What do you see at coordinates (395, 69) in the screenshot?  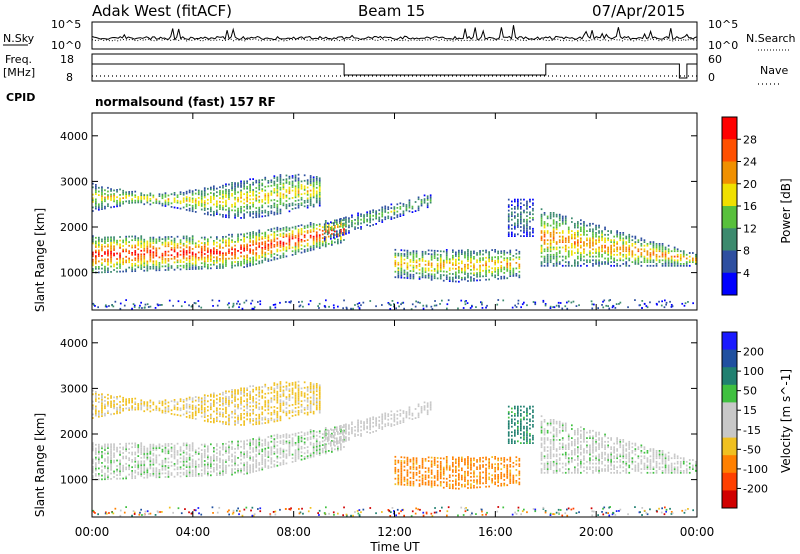 I see `freq-panel: Freq. [MHz] 18 8 60 0 Nave` at bounding box center [395, 69].